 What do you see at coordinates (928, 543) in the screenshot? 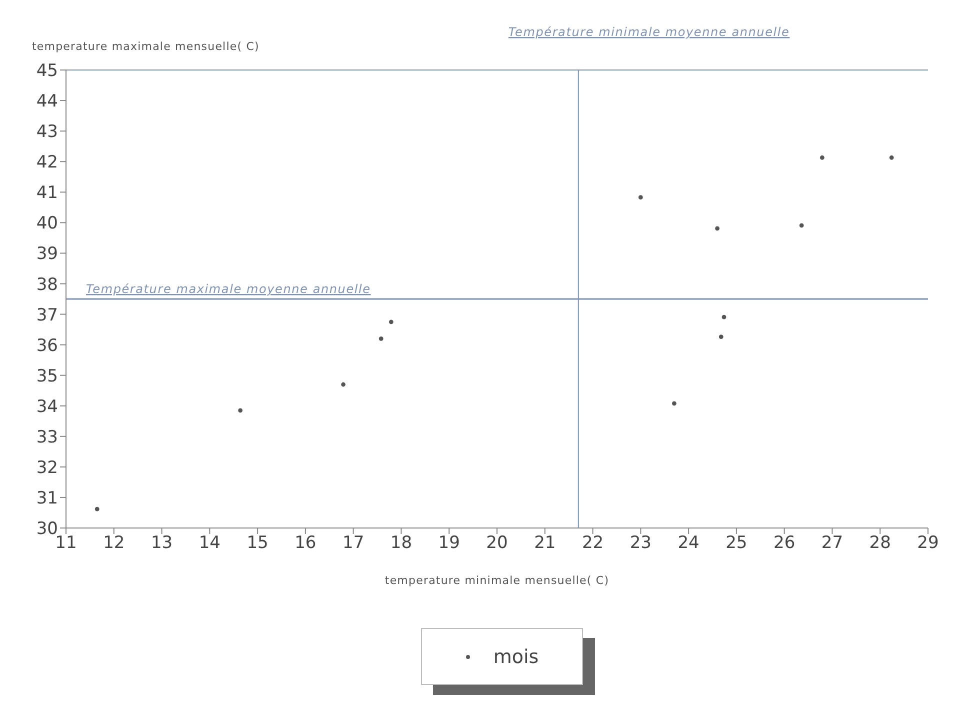
I see `x-tick-label: 29` at bounding box center [928, 543].